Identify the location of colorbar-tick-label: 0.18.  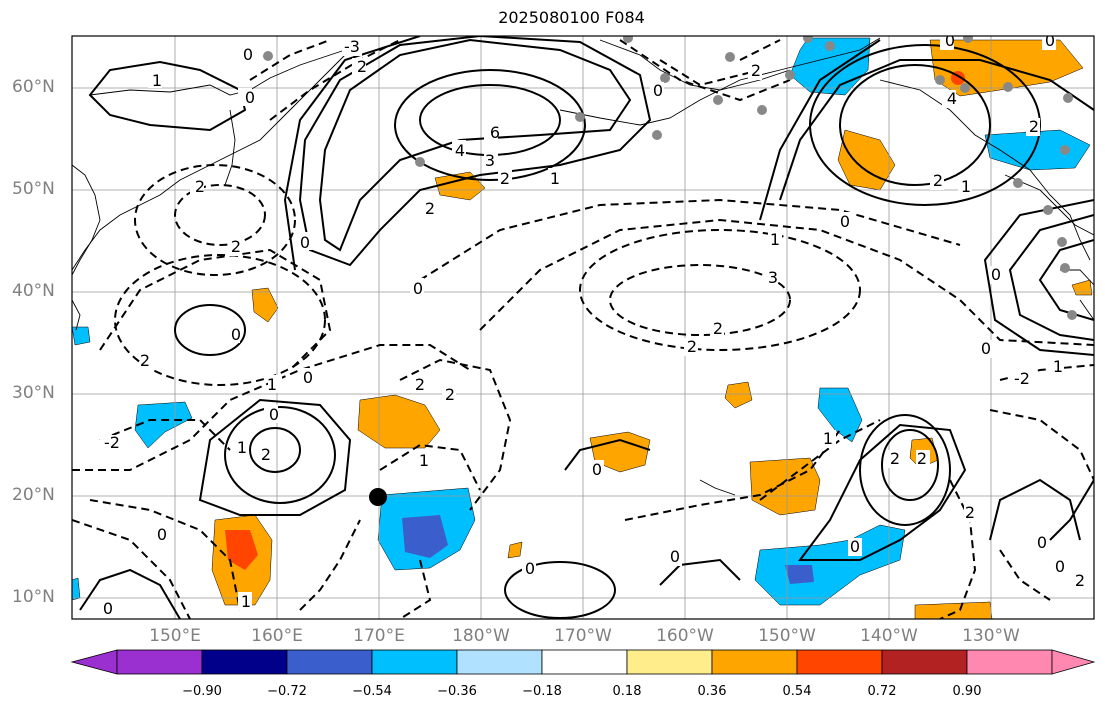
(627, 691).